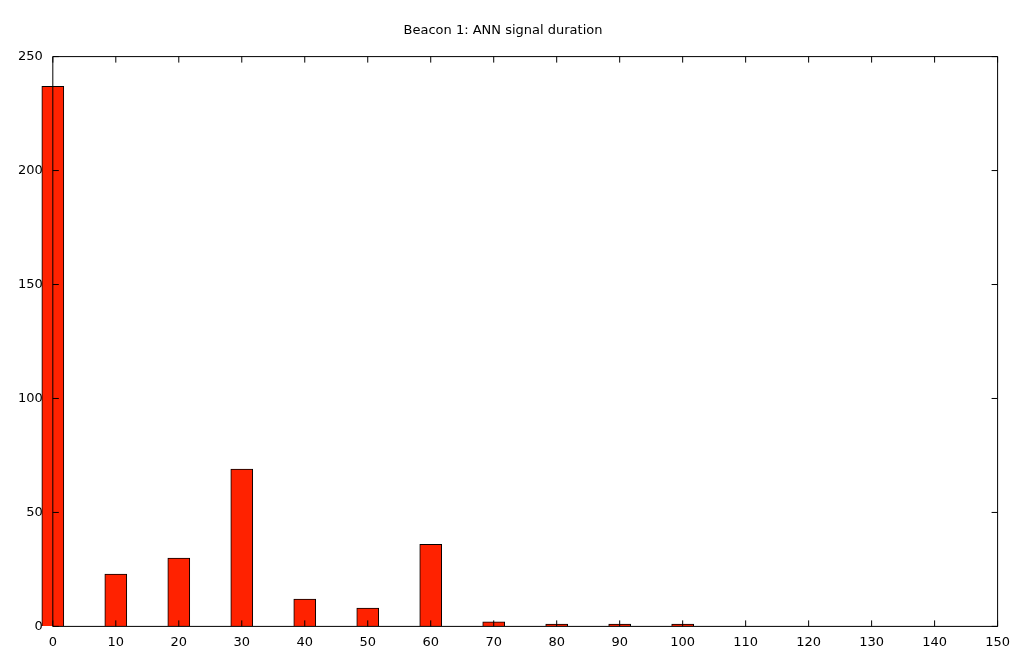 The height and width of the screenshot is (670, 1030). I want to click on y-tick-label: 0, so click(38, 625).